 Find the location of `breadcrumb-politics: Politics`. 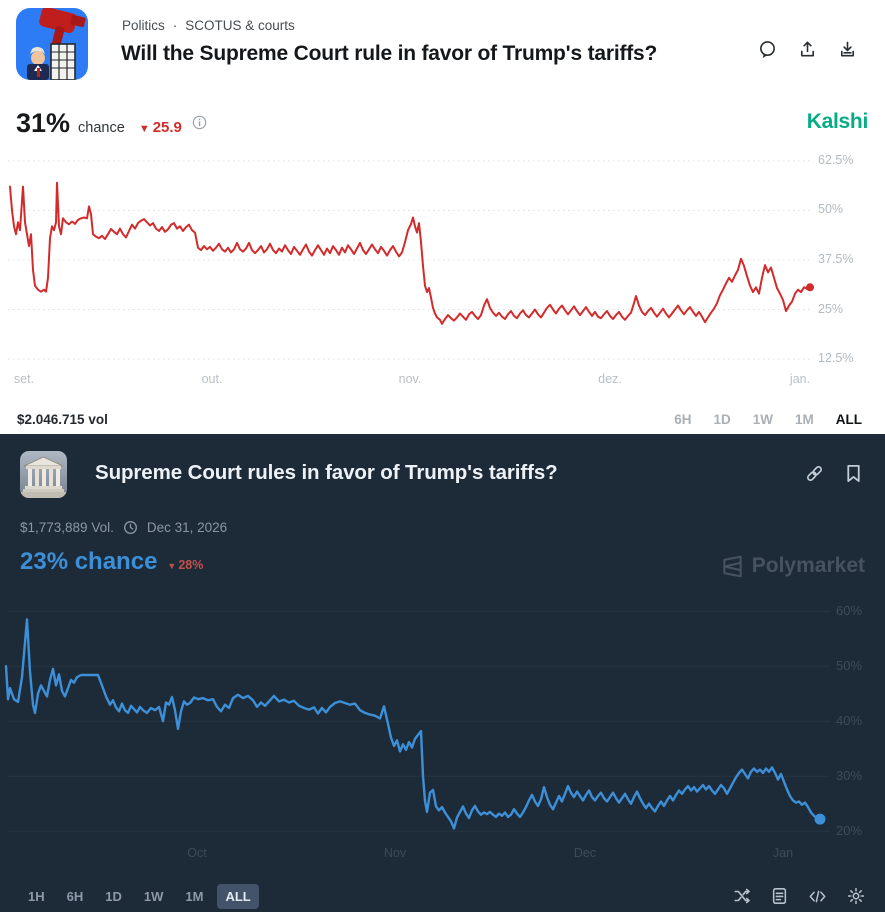

breadcrumb-politics: Politics is located at coordinates (143, 25).